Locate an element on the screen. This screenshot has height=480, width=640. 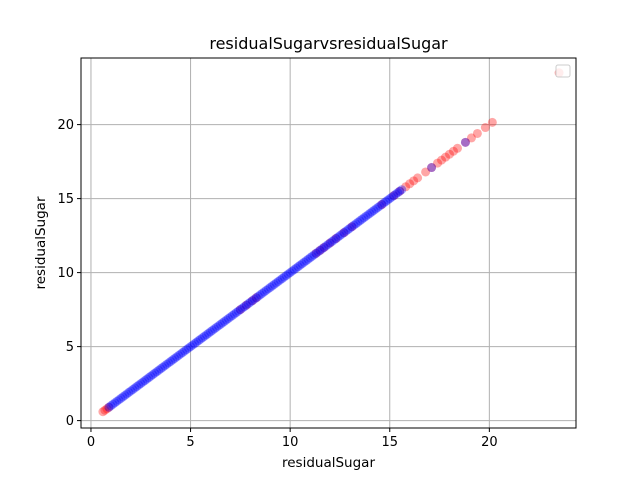
x-tick-label: 20 is located at coordinates (489, 442).